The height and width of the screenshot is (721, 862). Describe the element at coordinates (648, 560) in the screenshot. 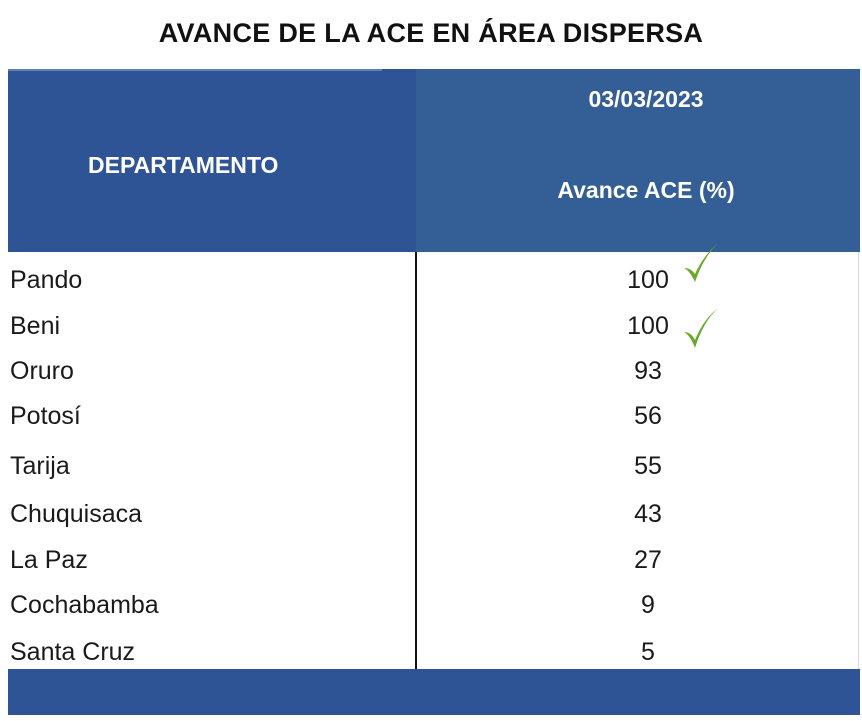

I see `value-cell: 27` at that location.